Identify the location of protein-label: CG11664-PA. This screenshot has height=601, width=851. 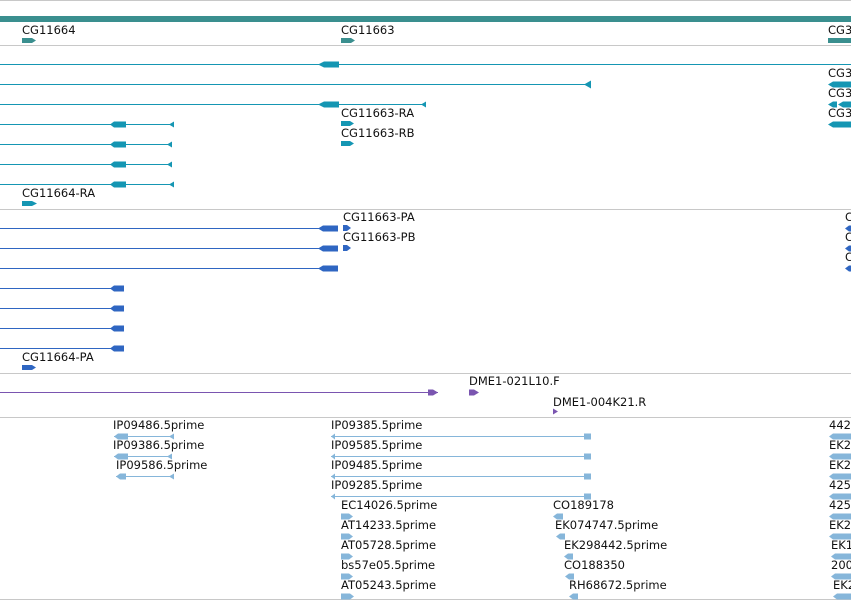
(58, 357).